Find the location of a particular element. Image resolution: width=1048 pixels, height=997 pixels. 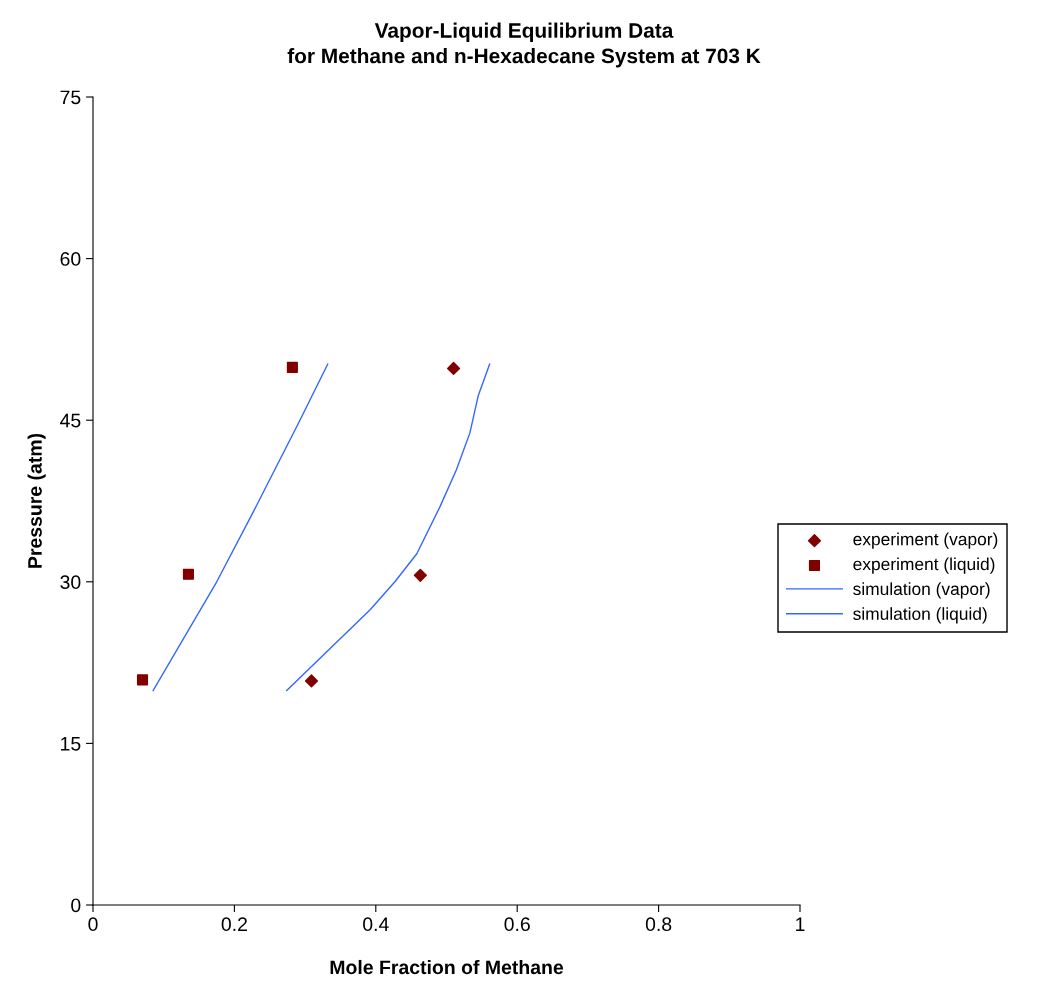

x-axis-title: Mole Fraction of Methane is located at coordinates (447, 967).